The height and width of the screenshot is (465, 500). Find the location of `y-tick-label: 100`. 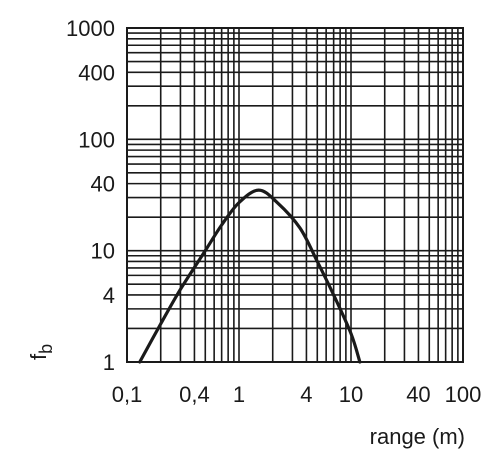

y-tick-label: 100 is located at coordinates (96, 139).